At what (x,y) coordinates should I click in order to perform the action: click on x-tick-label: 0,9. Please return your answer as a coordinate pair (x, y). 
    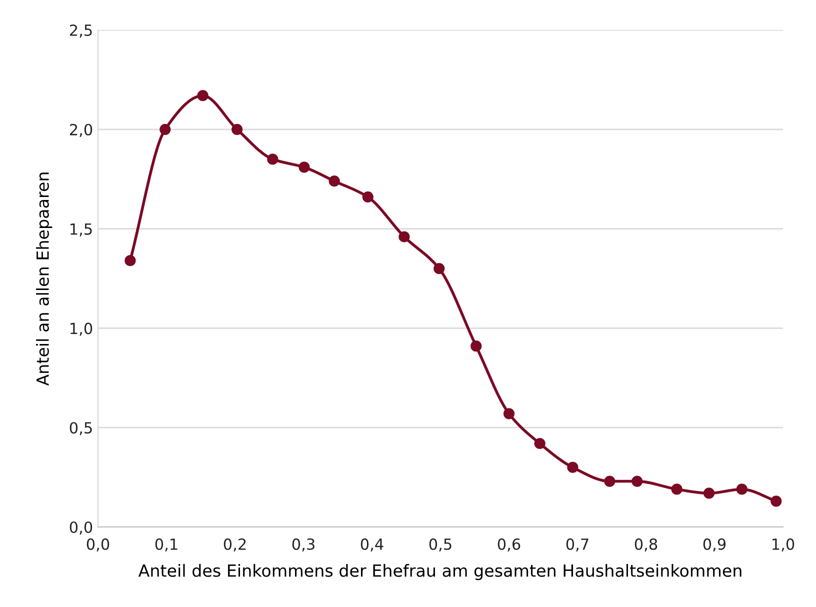
    Looking at the image, I should click on (714, 545).